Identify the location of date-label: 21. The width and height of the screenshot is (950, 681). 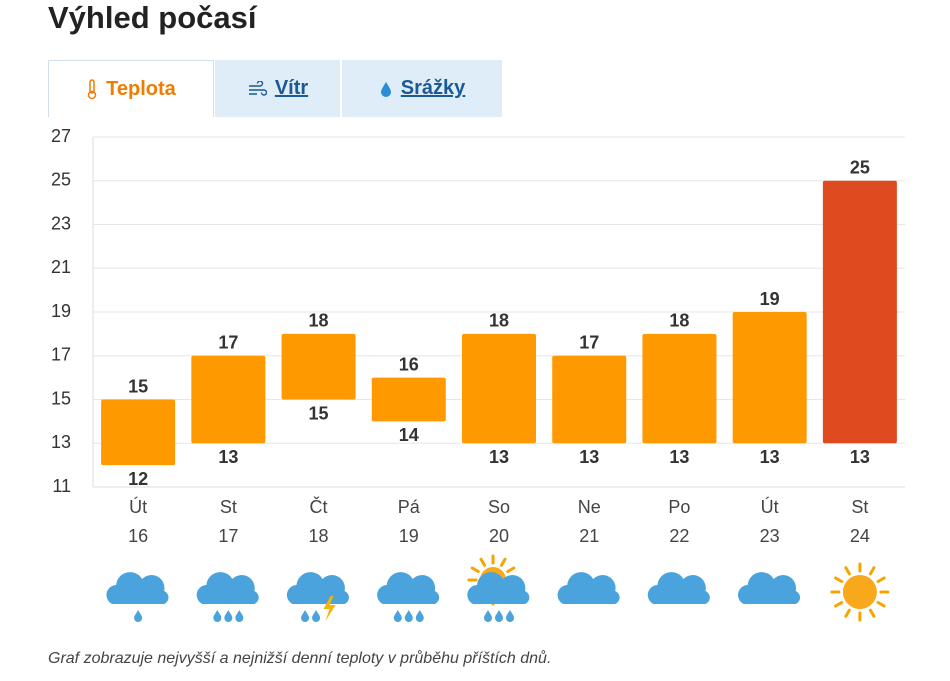
(589, 536).